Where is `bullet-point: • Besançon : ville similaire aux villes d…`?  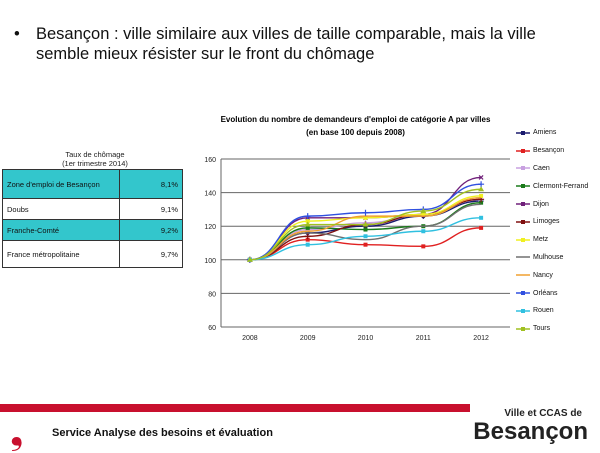
bullet-point: • Besançon : ville similaire aux villes d… is located at coordinates (294, 44).